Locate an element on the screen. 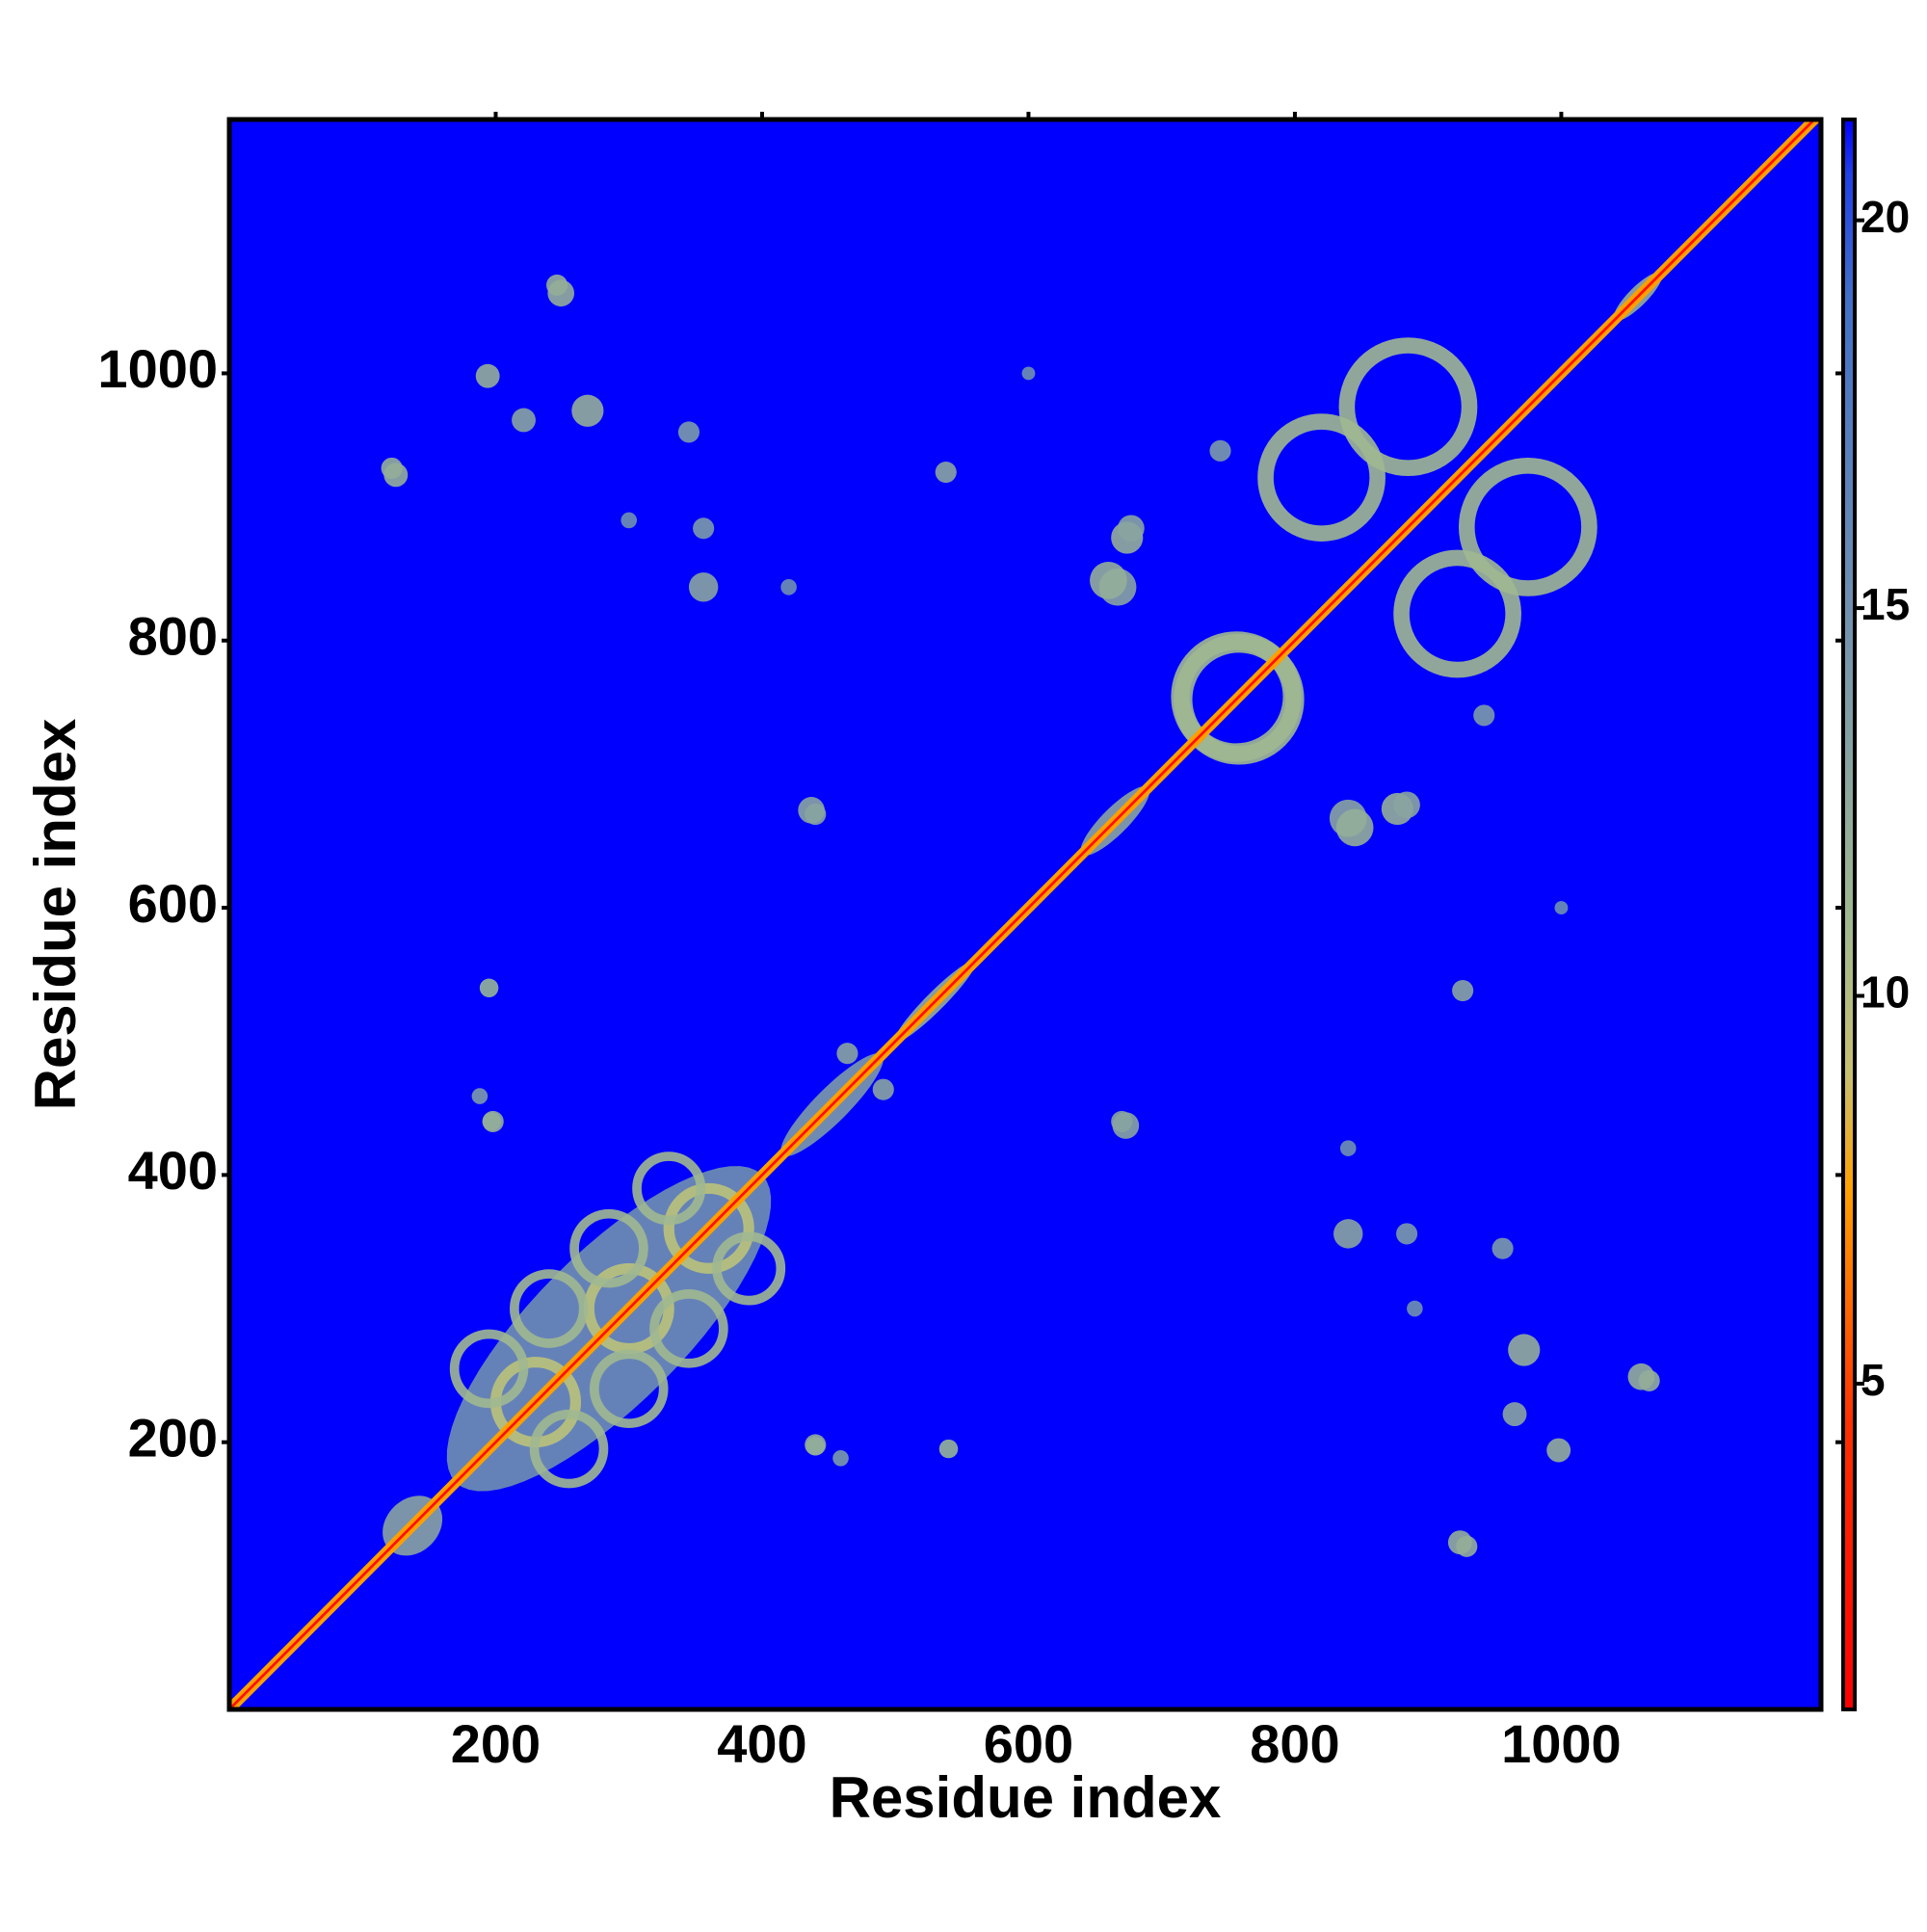  x-tick-label: 1000 is located at coordinates (1561, 1743).